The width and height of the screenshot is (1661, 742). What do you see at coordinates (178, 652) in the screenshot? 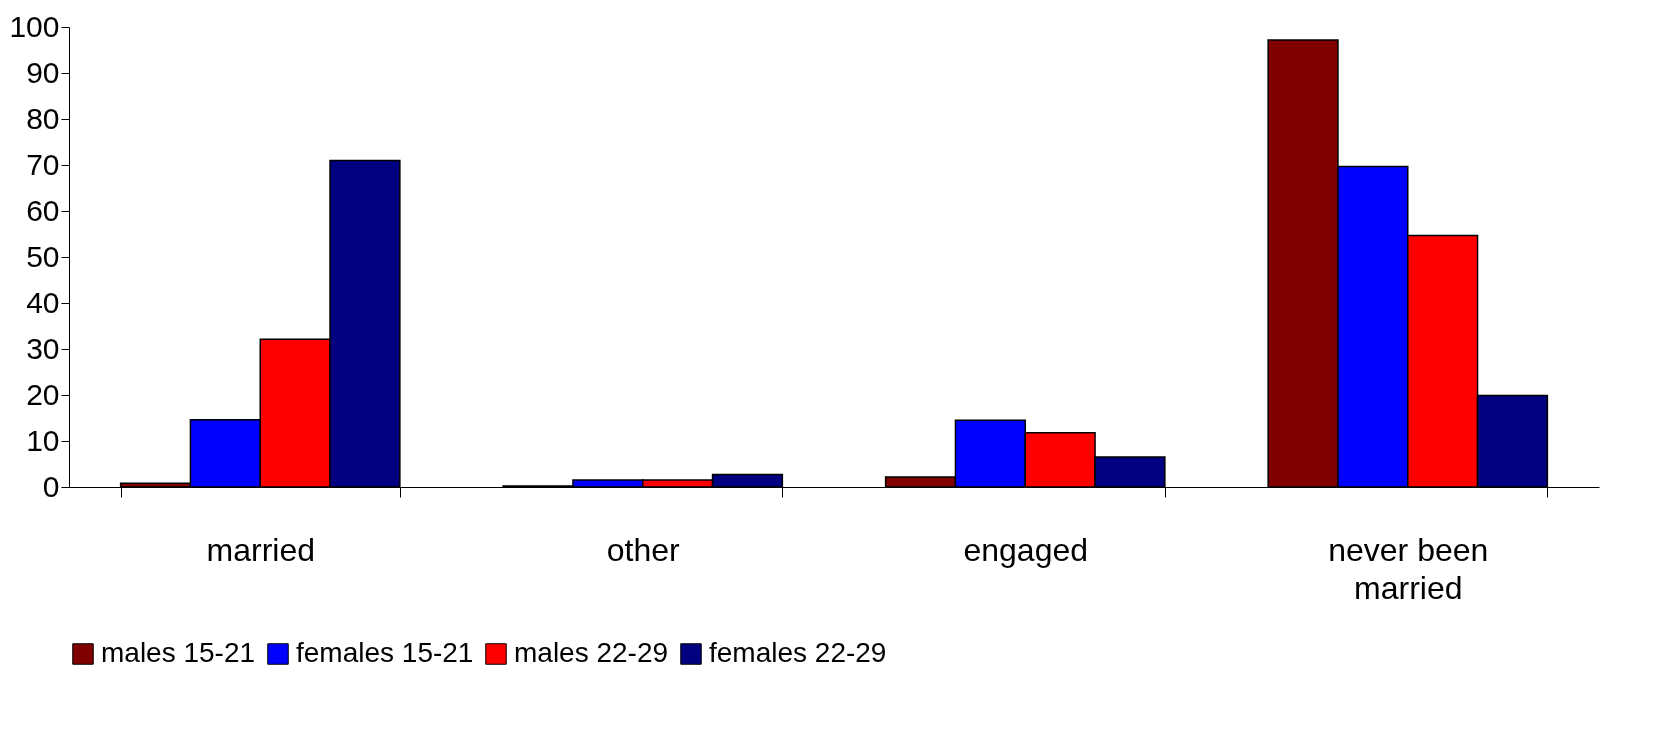
I see `legend-label: males 15-21` at bounding box center [178, 652].